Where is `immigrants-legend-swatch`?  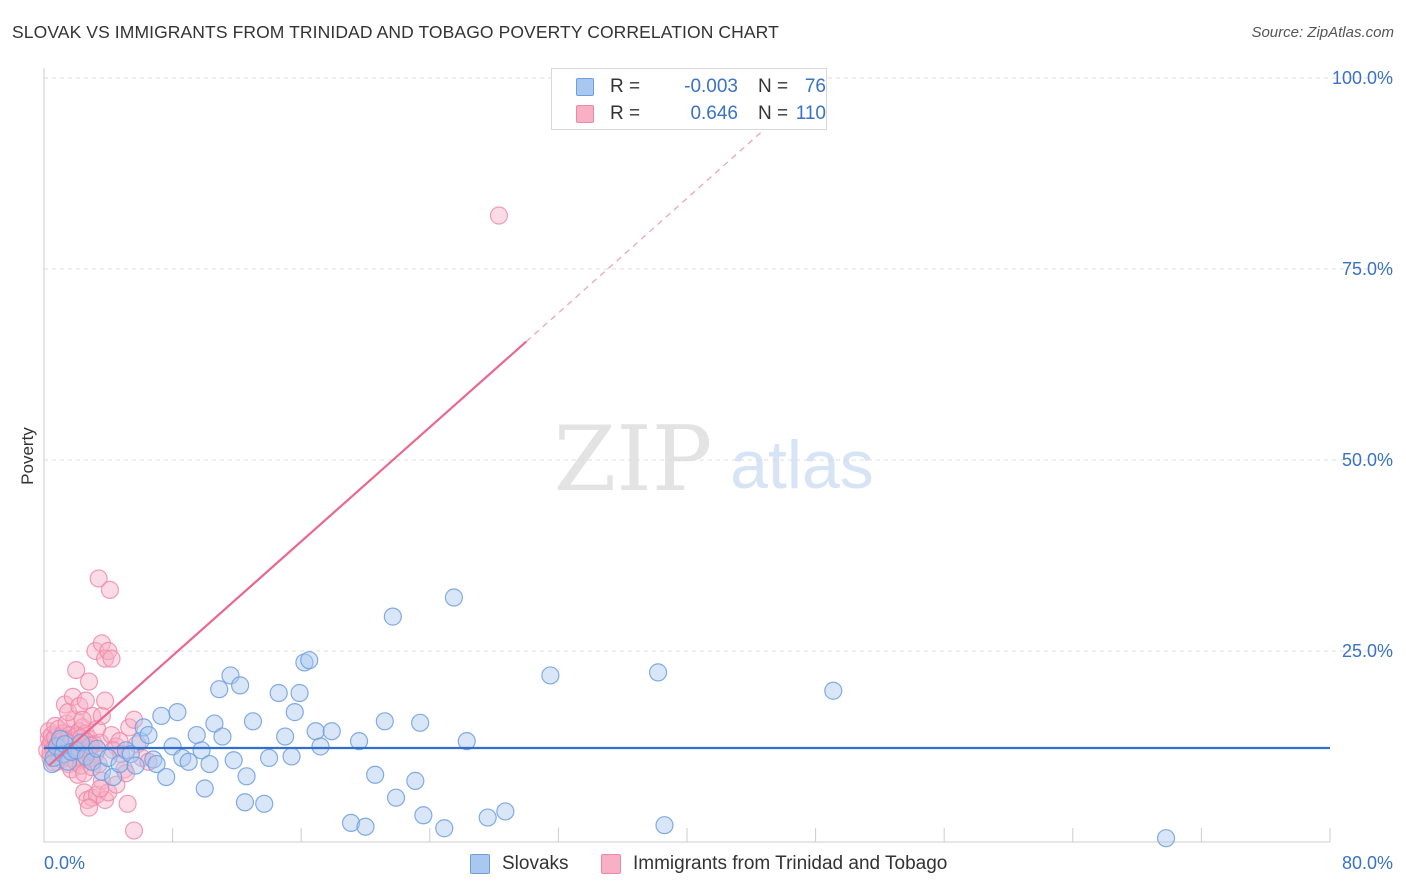
immigrants-legend-swatch is located at coordinates (611, 864).